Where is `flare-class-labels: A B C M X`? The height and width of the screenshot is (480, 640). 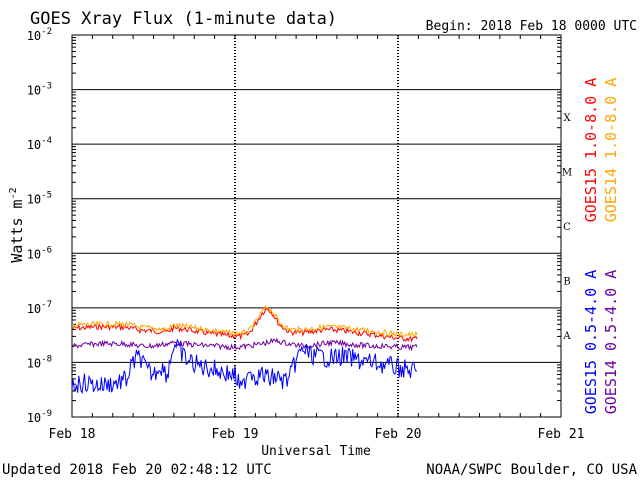
flare-class-labels: A B C M X is located at coordinates (567, 227).